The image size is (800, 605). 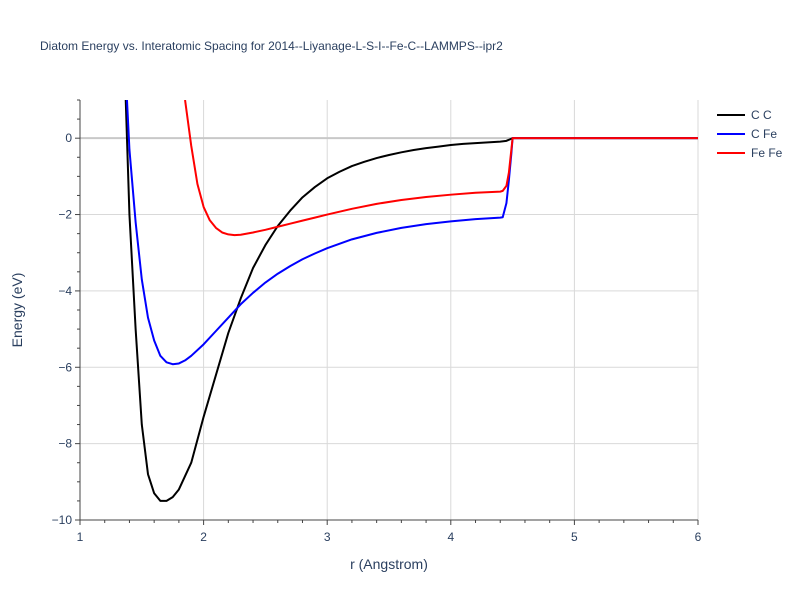 I want to click on legend: C C C Fe Fe Fe, so click(x=750, y=134).